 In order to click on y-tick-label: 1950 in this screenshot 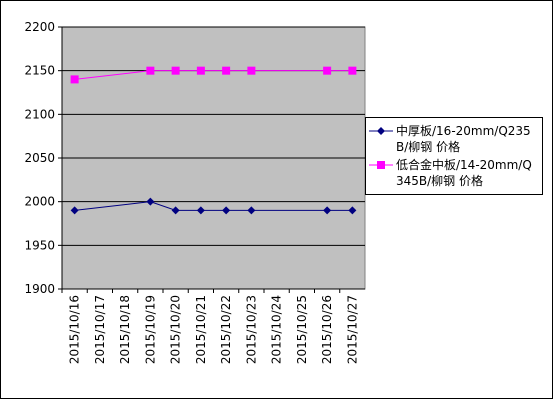, I will do `click(39, 245)`.